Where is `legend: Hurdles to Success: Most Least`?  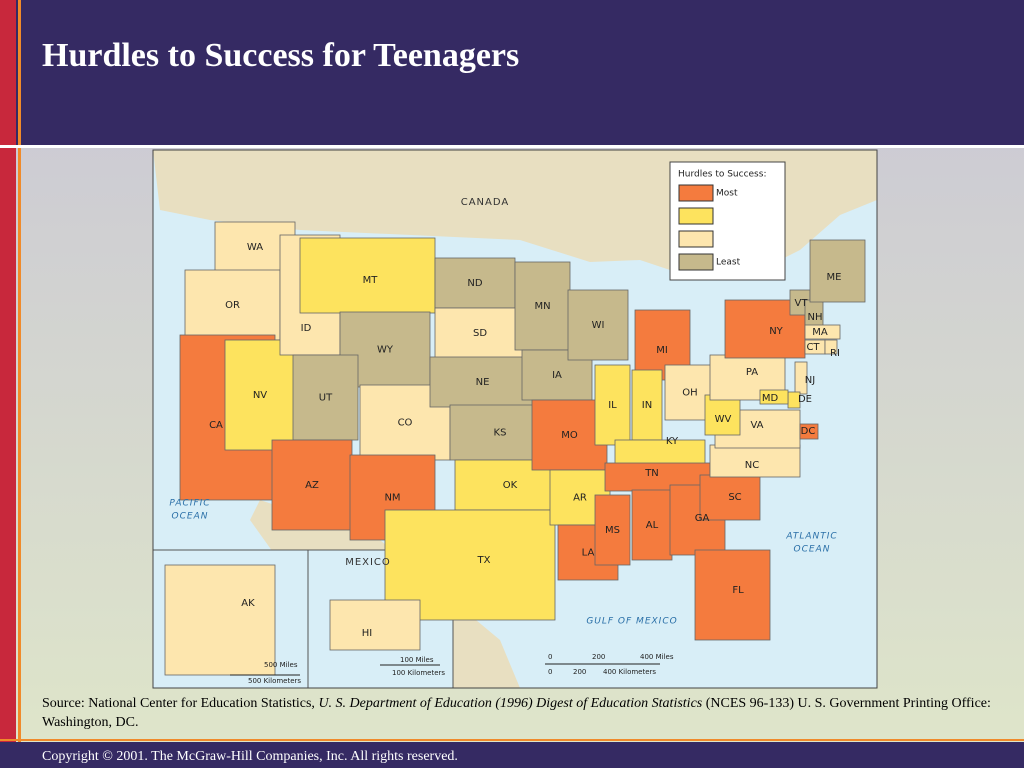
legend: Hurdles to Success: Most Least is located at coordinates (727, 221).